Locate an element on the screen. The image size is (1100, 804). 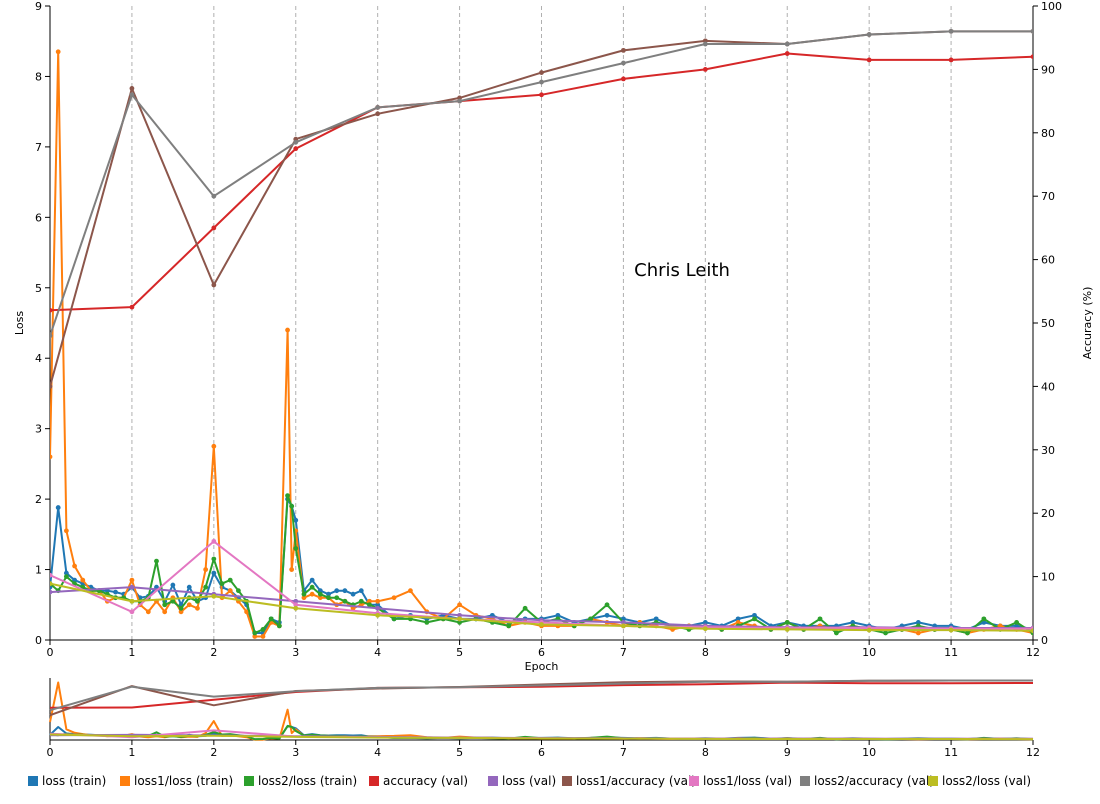
x-tick-label: 9 is located at coordinates (787, 652).